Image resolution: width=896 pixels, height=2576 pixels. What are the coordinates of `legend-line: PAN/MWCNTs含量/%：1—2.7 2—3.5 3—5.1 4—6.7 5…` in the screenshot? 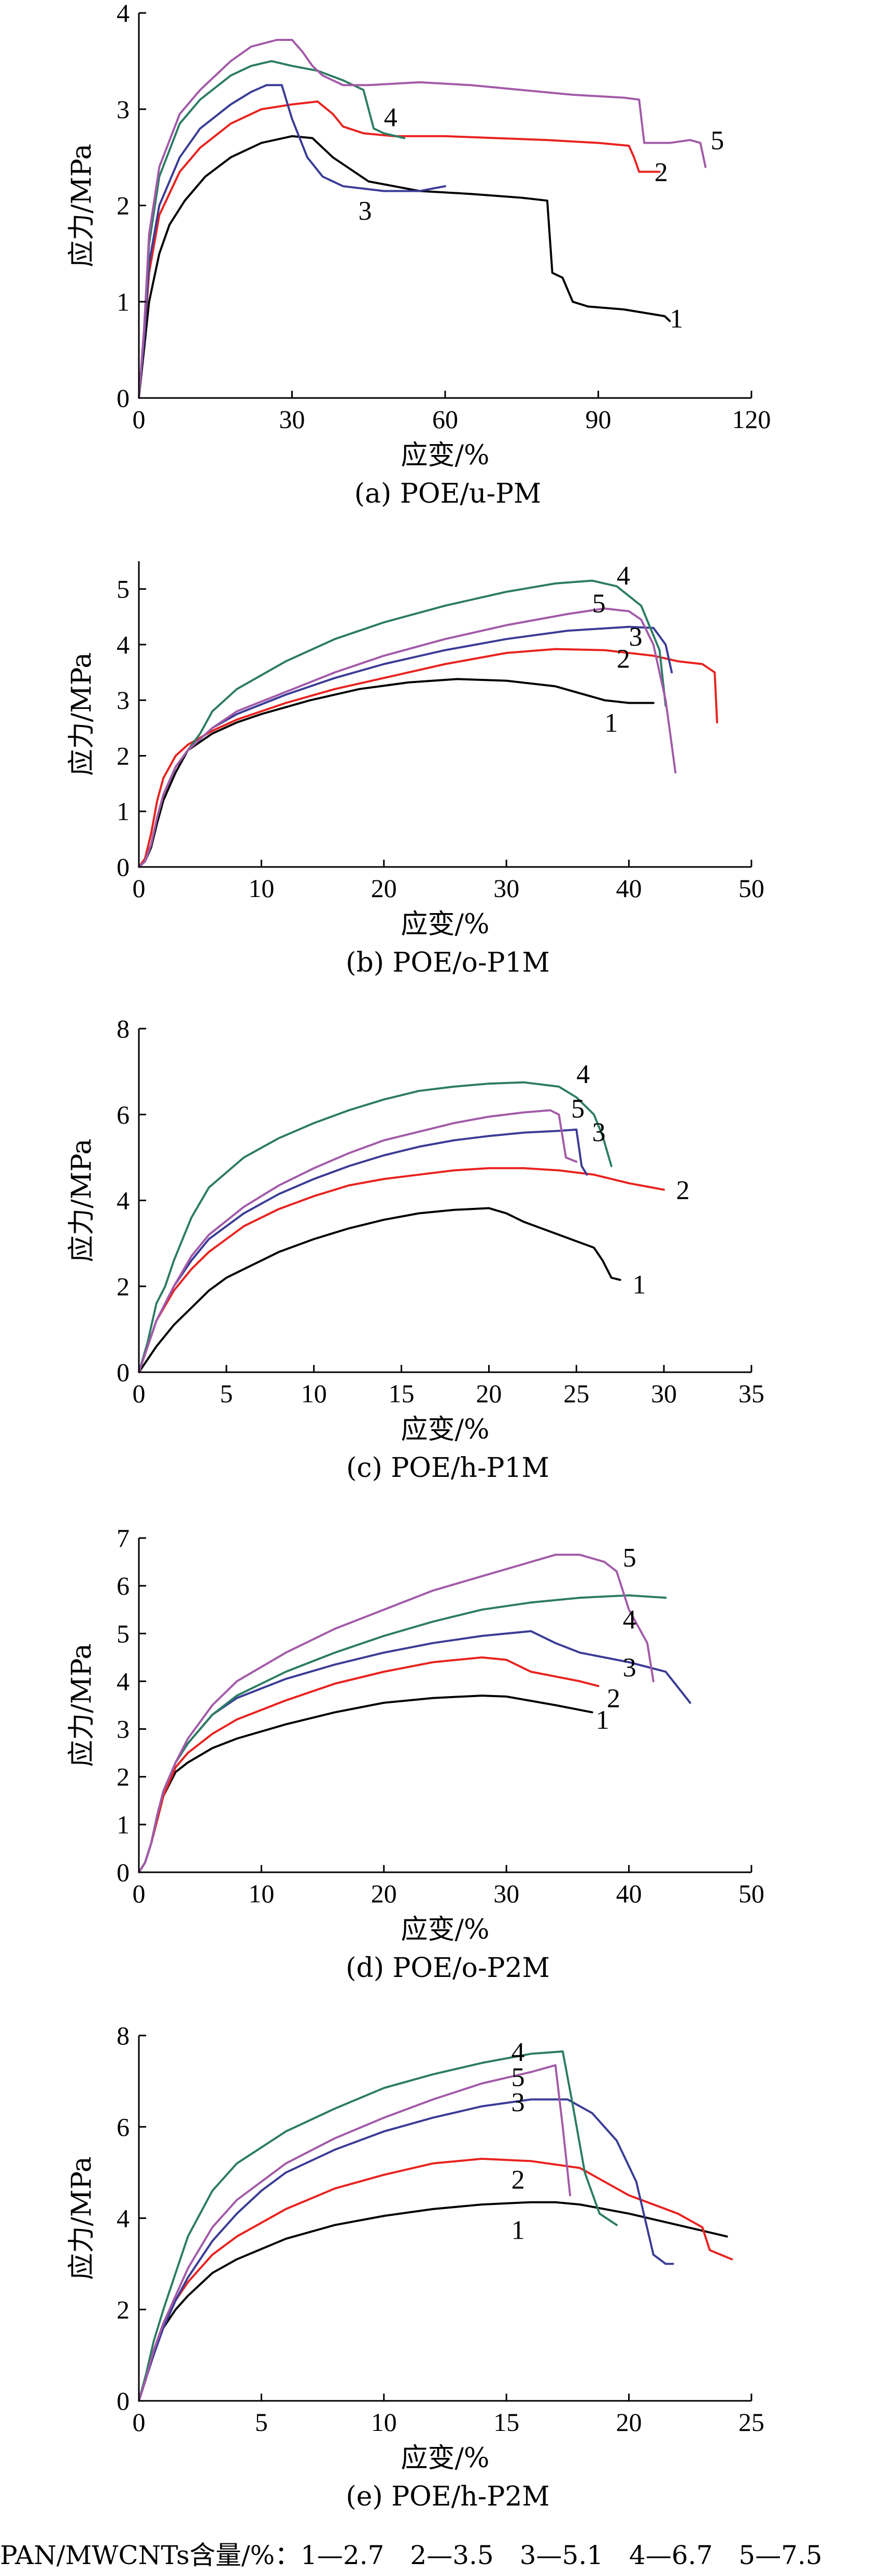 It's located at (411, 2555).